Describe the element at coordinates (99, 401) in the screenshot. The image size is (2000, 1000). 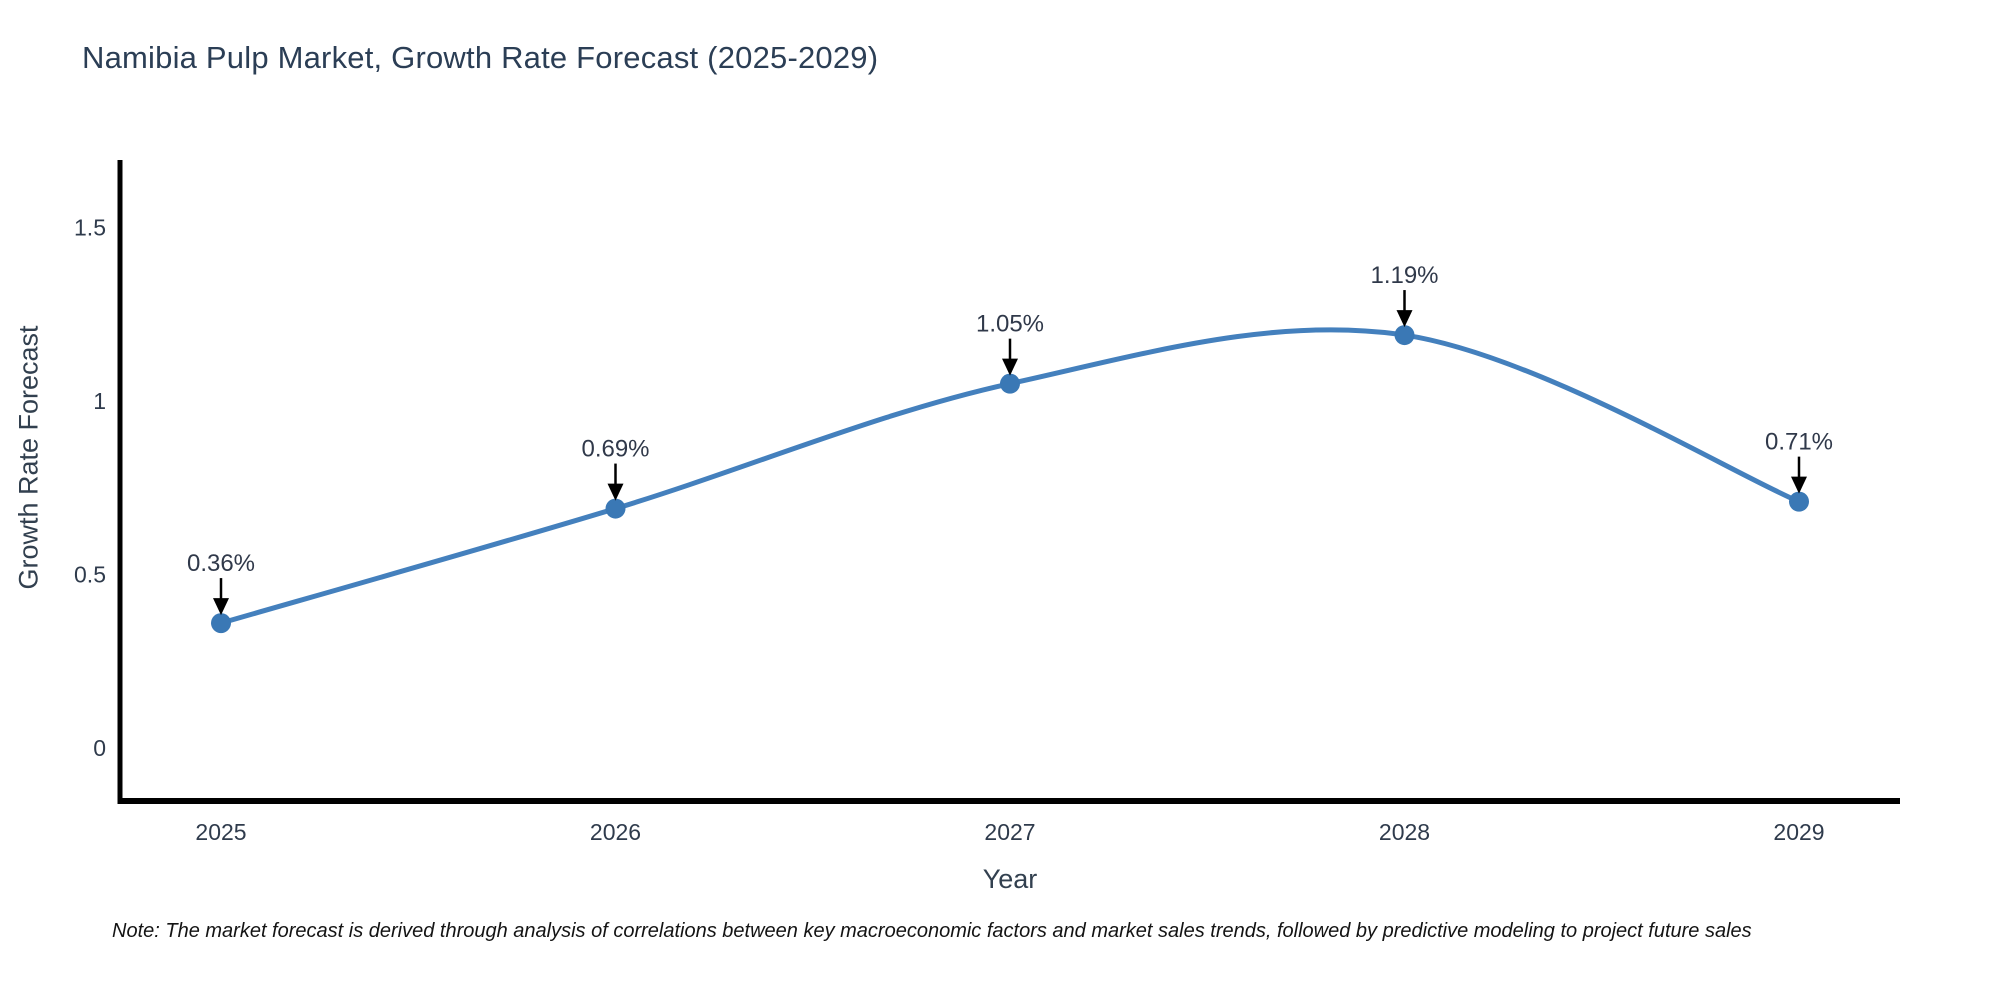
I see `y-tick-label: 1` at that location.